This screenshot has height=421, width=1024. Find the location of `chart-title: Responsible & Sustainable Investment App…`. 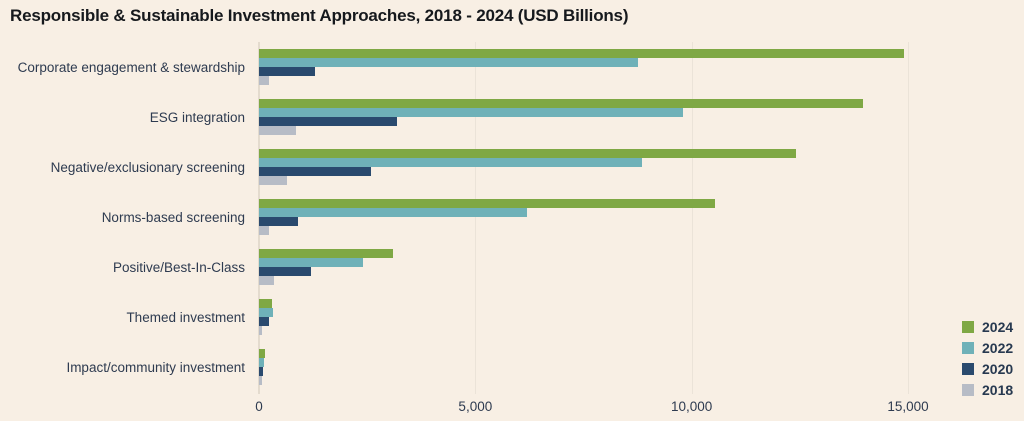

chart-title: Responsible & Sustainable Investment App… is located at coordinates (319, 15).